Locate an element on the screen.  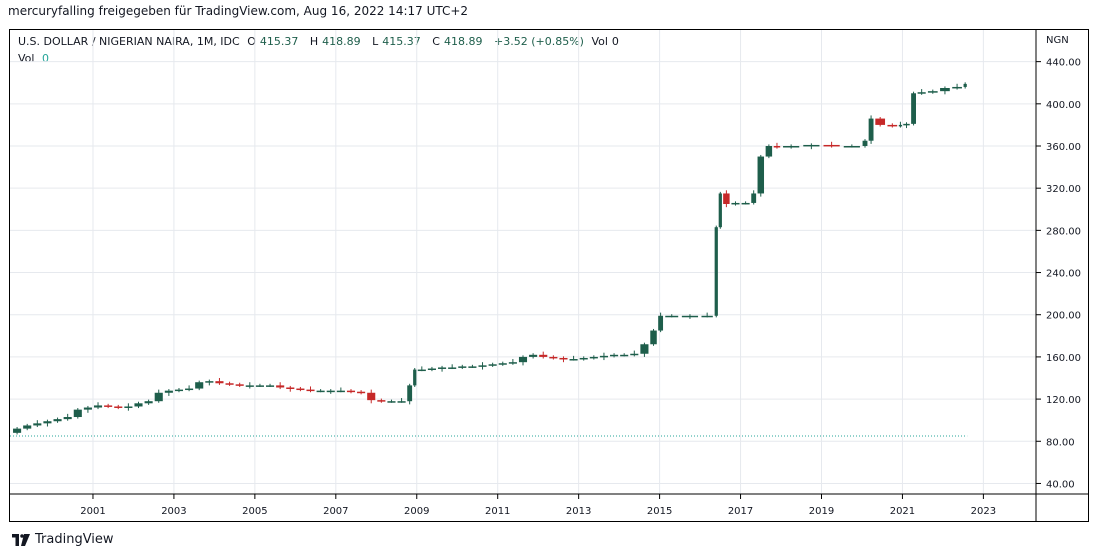
high-value: 418.89 is located at coordinates (341, 41).